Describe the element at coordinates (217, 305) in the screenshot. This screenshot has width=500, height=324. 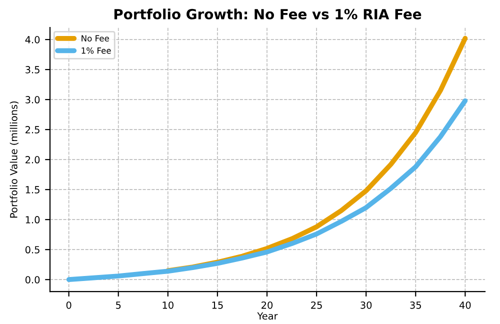
I see `x-tick-label: 15` at that location.